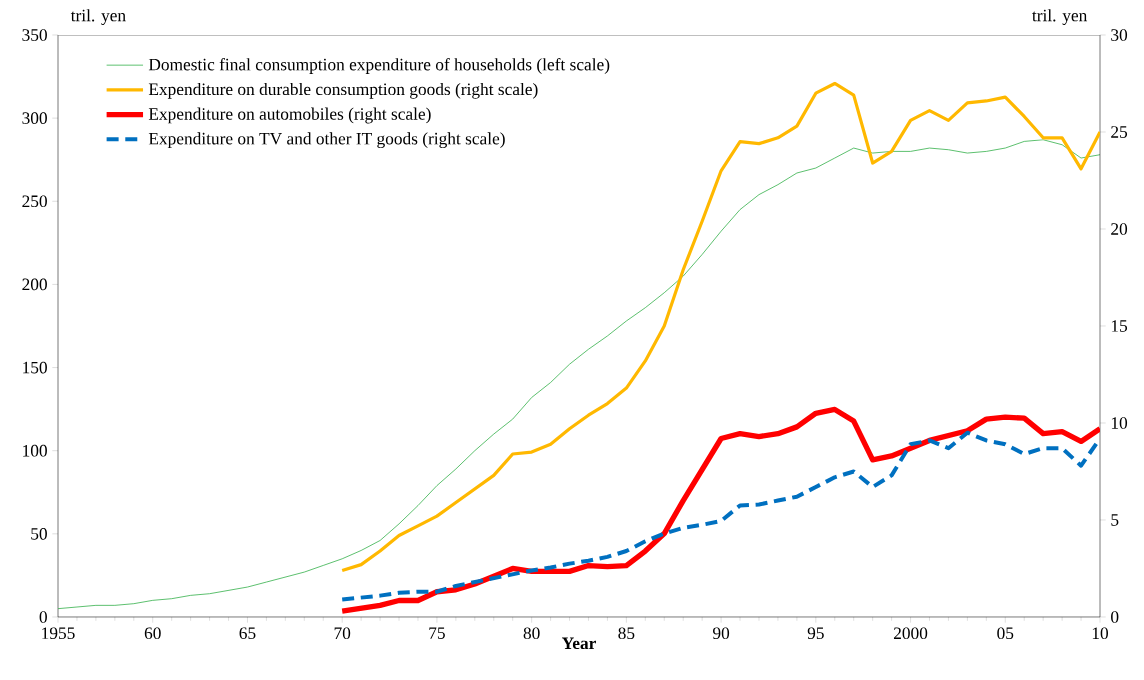 The image size is (1144, 680). What do you see at coordinates (247, 633) in the screenshot?
I see `x-tick-label: 65` at bounding box center [247, 633].